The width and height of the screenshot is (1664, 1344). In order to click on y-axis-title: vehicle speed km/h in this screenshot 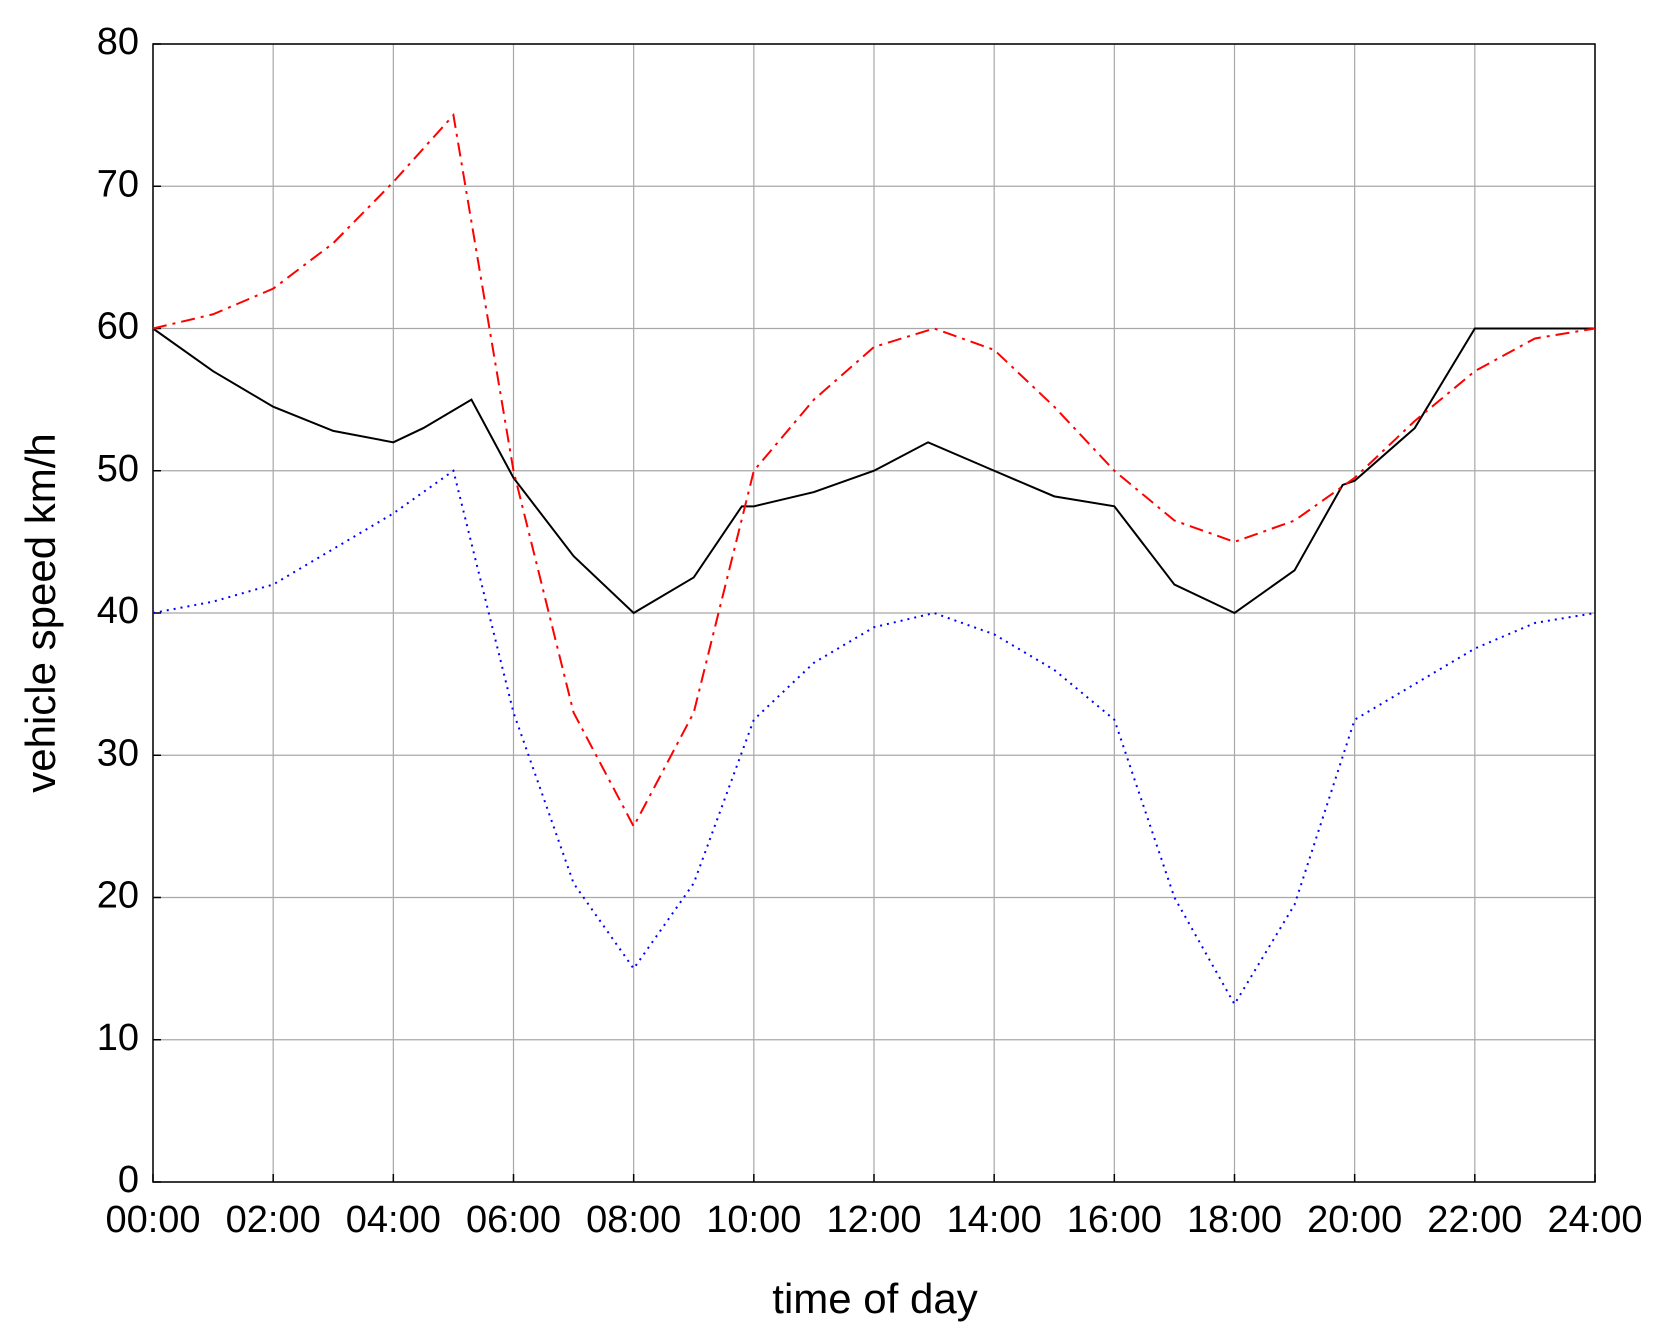, I will do `click(40, 613)`.